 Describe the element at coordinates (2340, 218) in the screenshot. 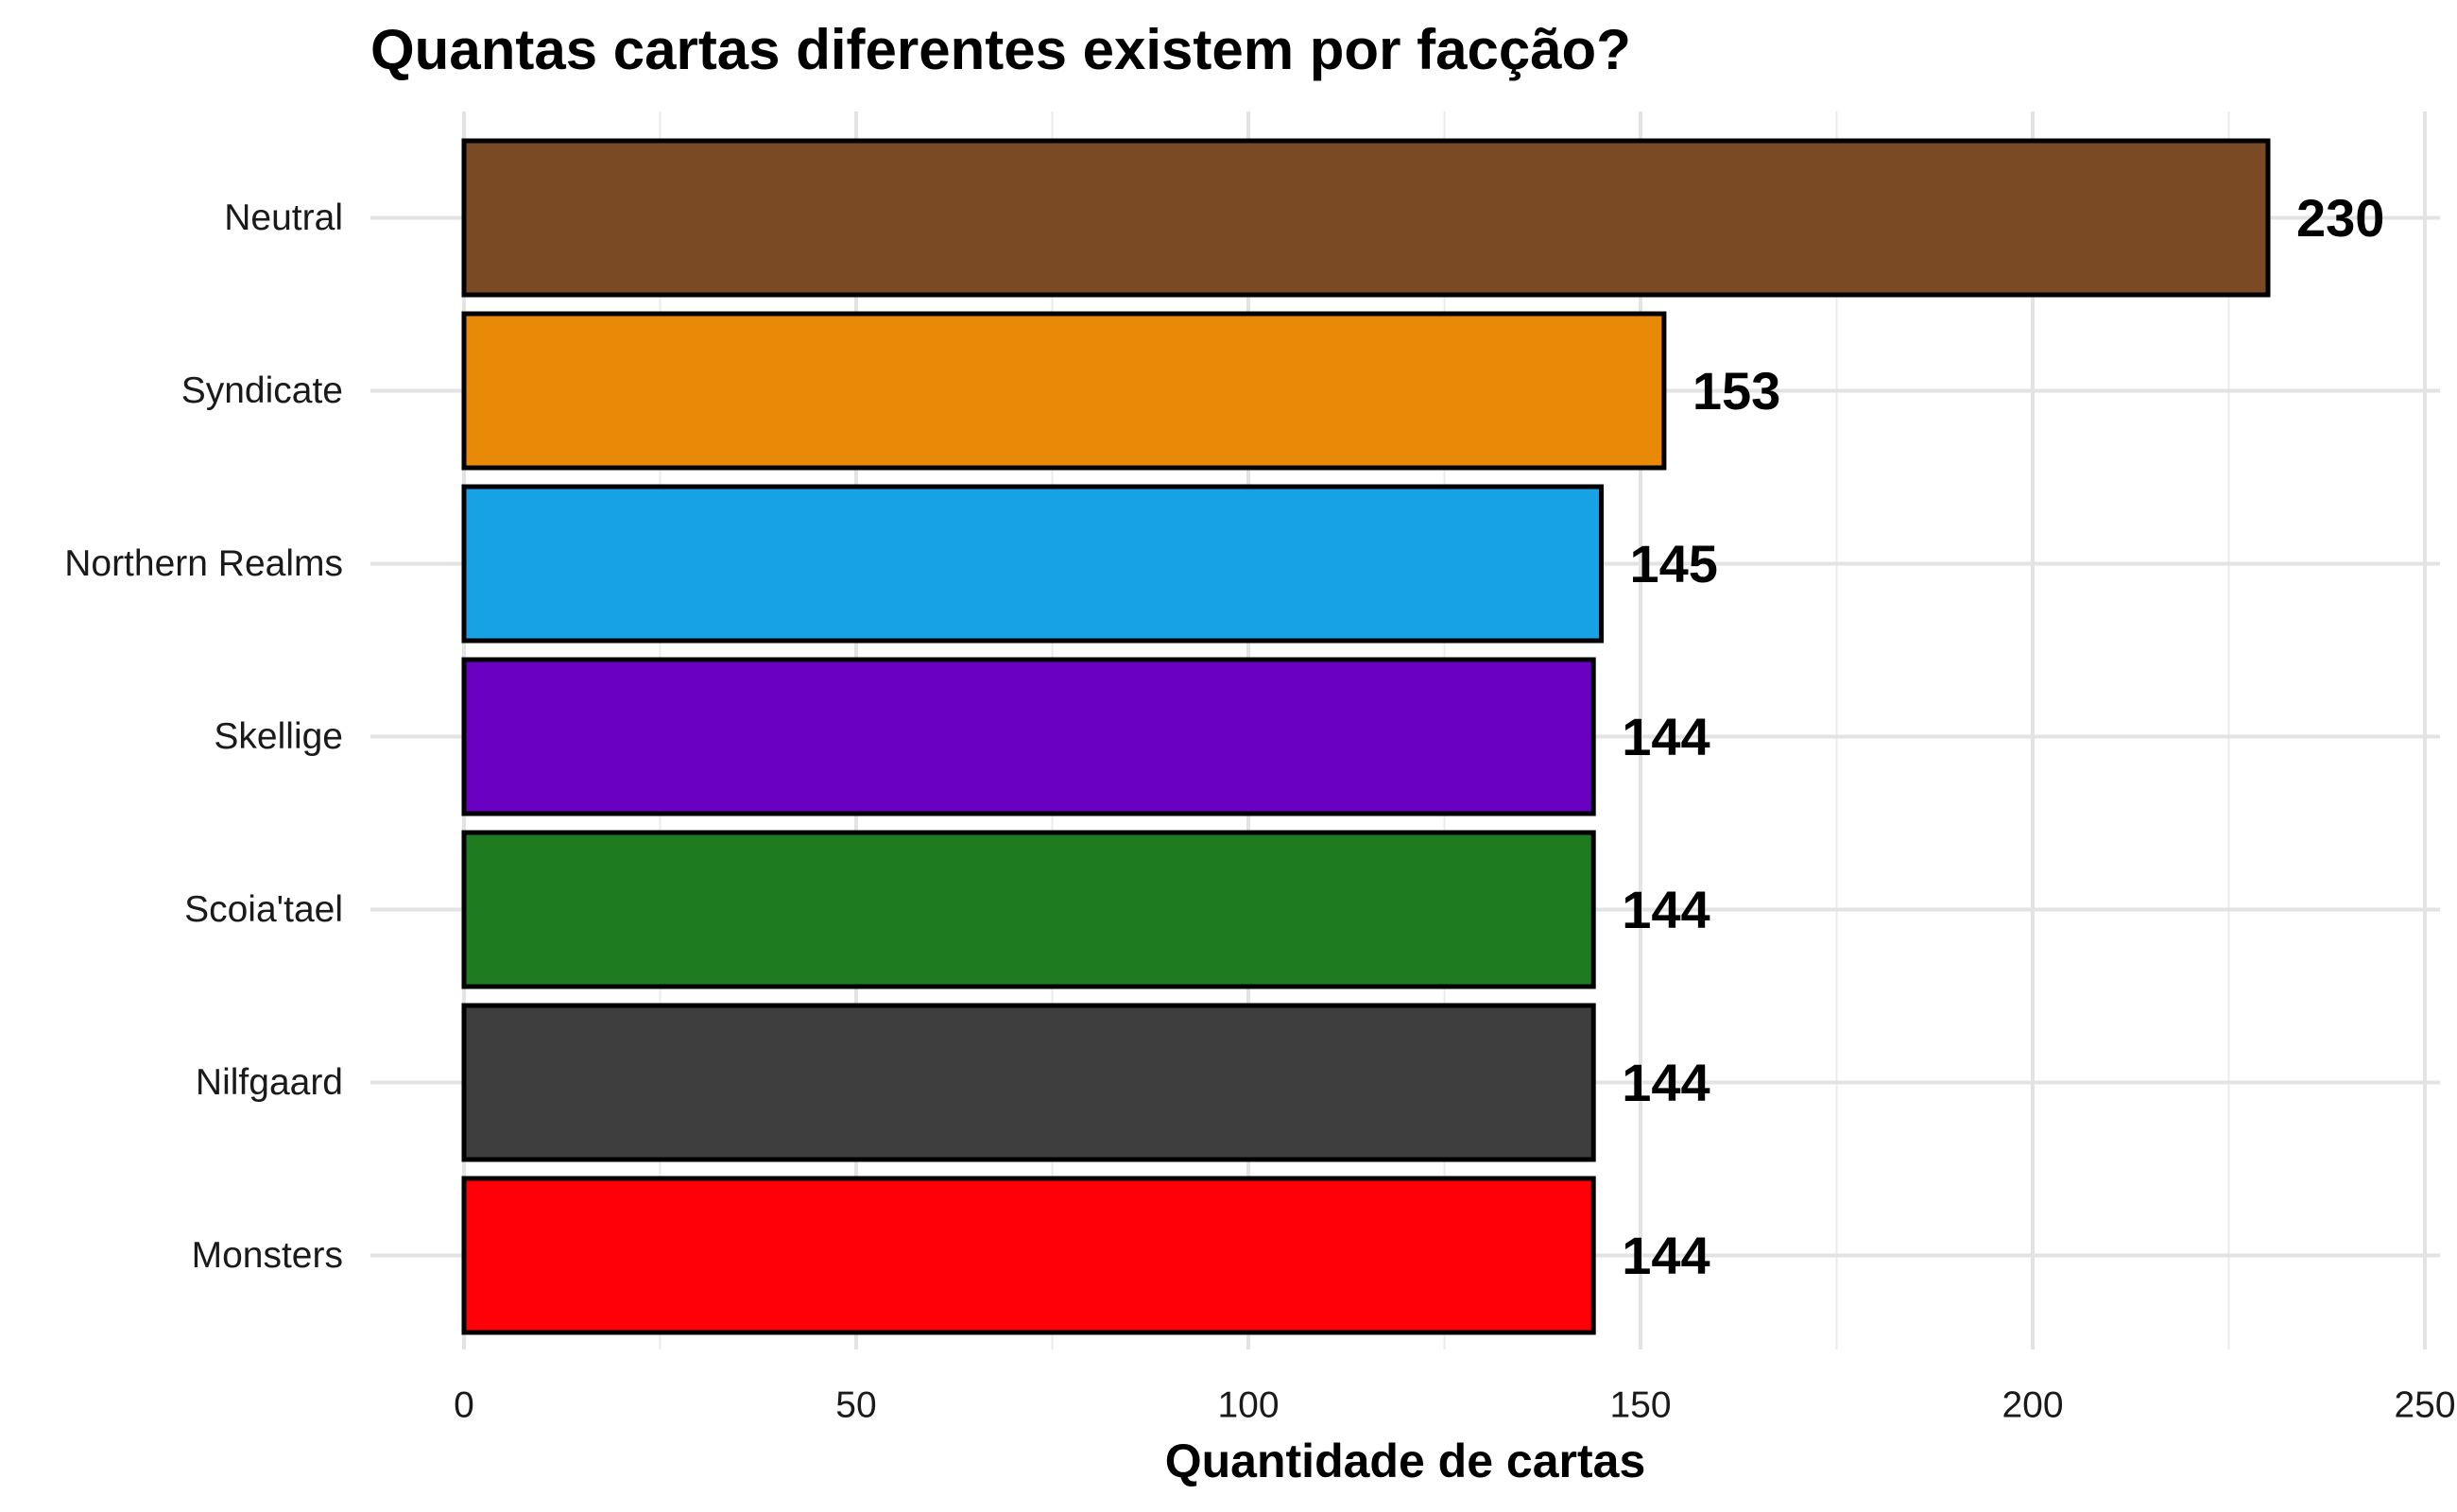

I see `value-label: 230` at that location.